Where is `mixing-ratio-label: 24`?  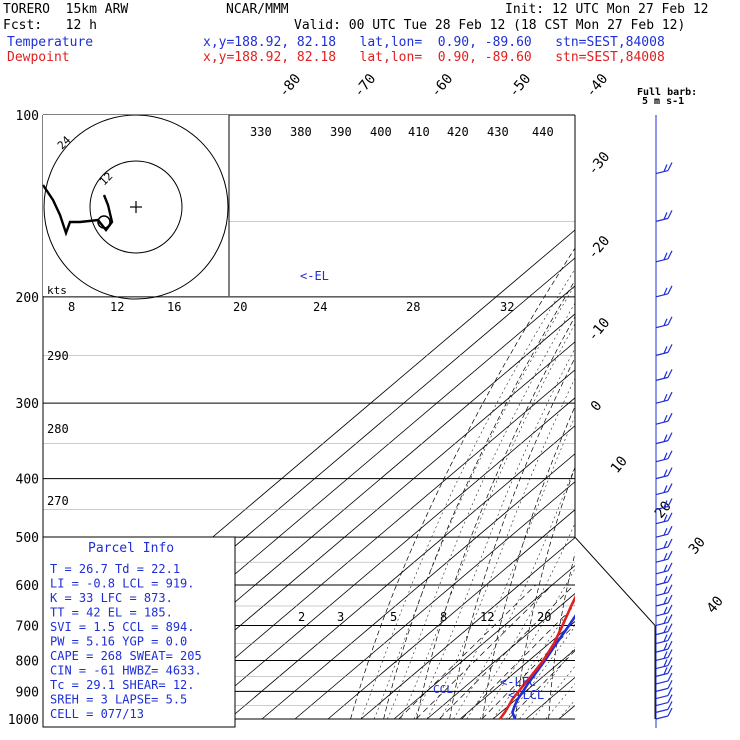
mixing-ratio-label: 24 is located at coordinates (320, 307).